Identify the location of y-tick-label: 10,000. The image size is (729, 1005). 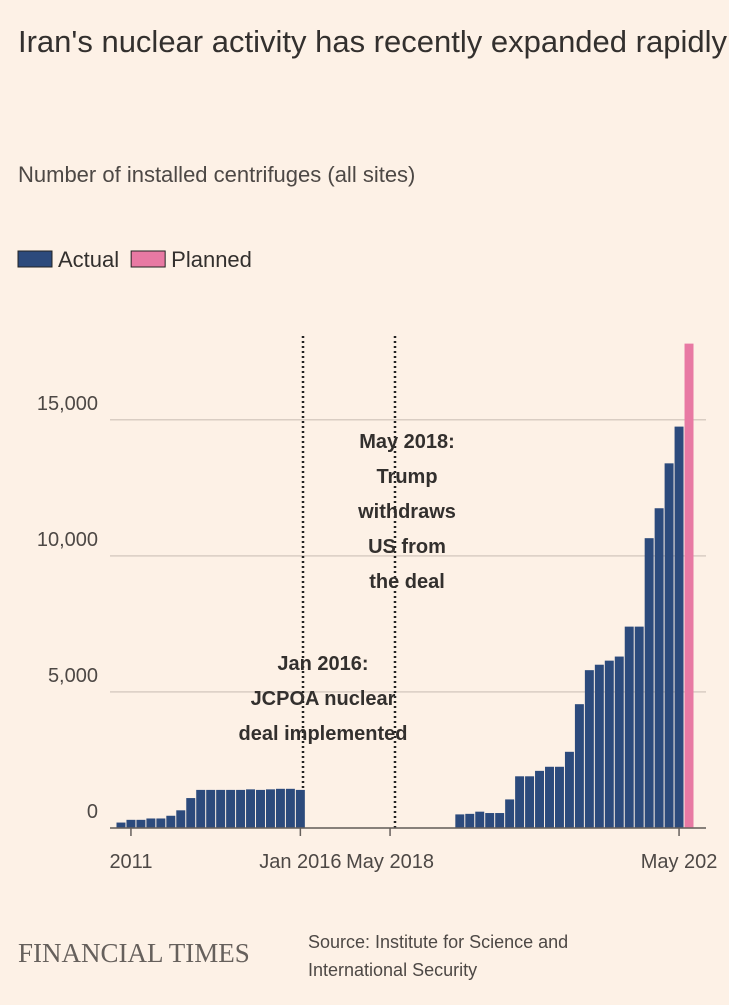
(67, 540).